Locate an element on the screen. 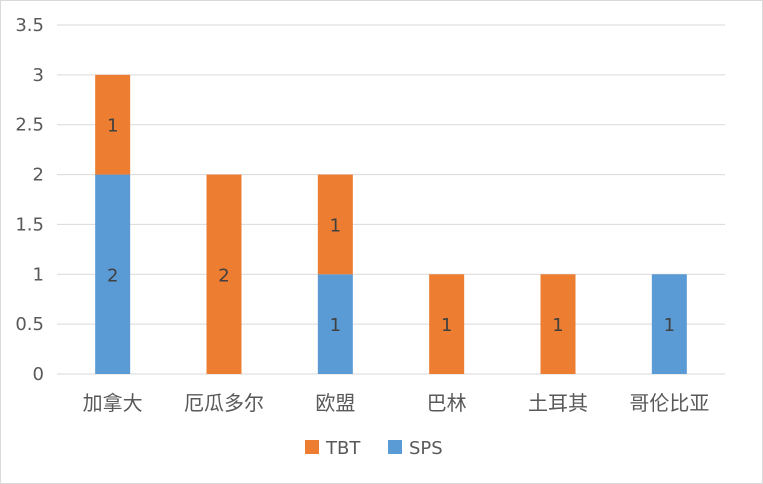 The image size is (763, 484). x-category-label: 厄瓜多尔 is located at coordinates (224, 403).